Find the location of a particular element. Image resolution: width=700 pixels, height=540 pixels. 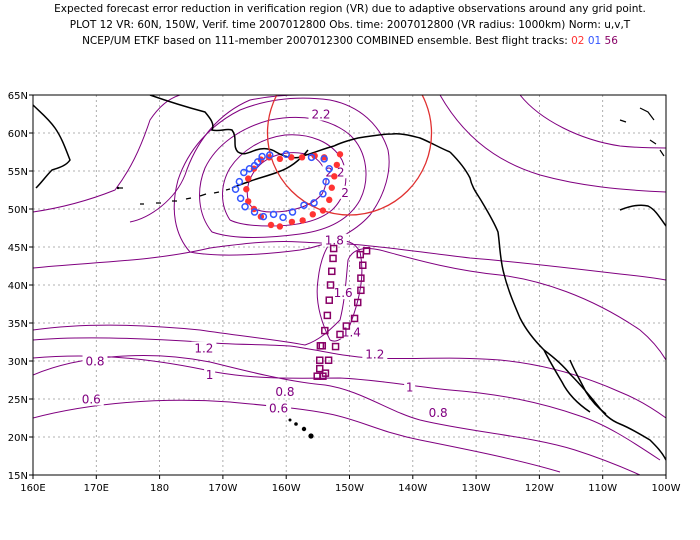

sea-of-cortez is located at coordinates (588, 387).